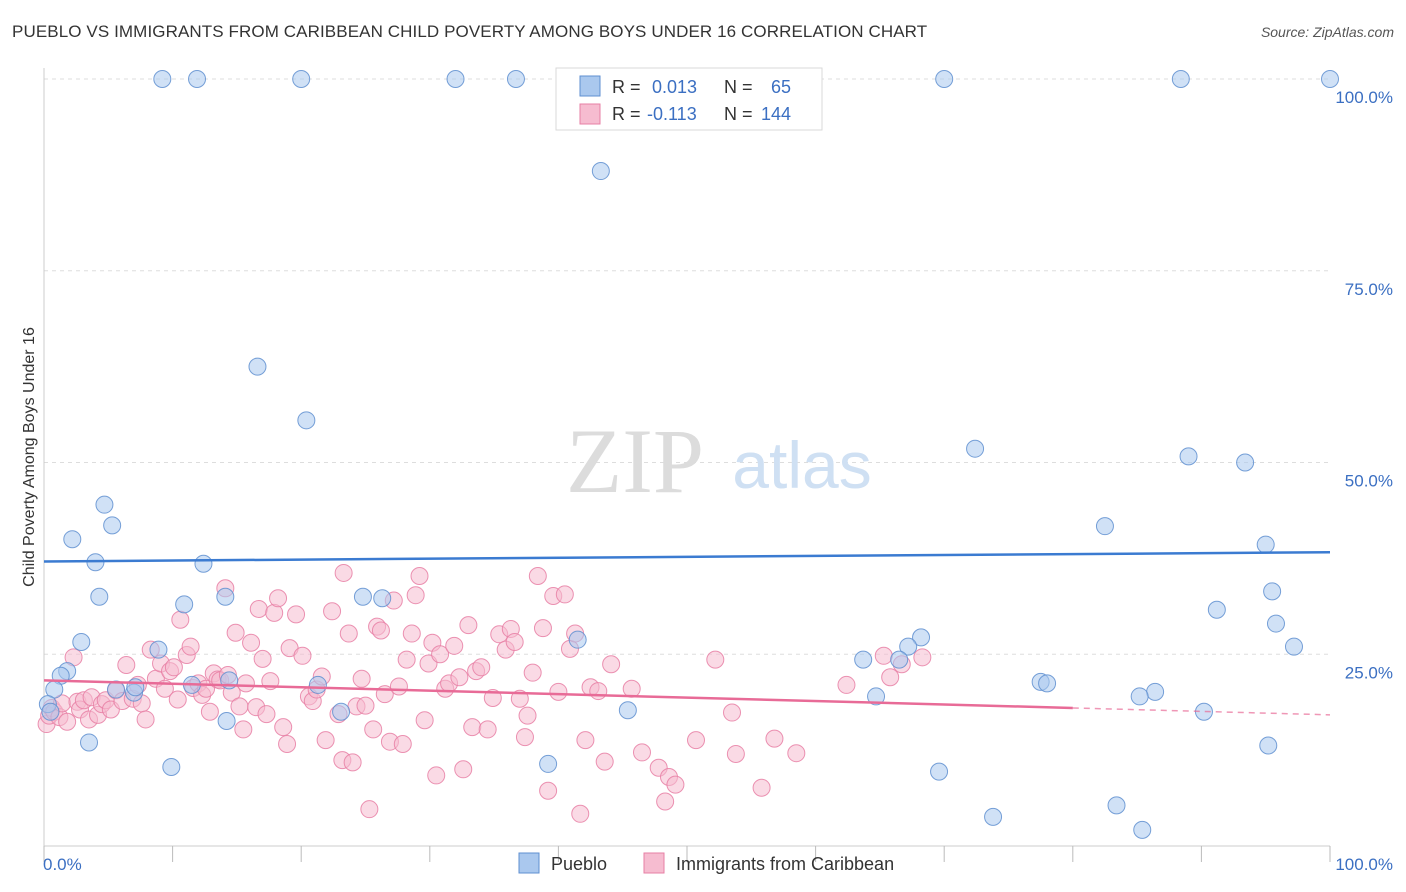 The image size is (1406, 892). I want to click on bottom-legend: Pueblo Immigrants from Caribbean, so click(706, 863).